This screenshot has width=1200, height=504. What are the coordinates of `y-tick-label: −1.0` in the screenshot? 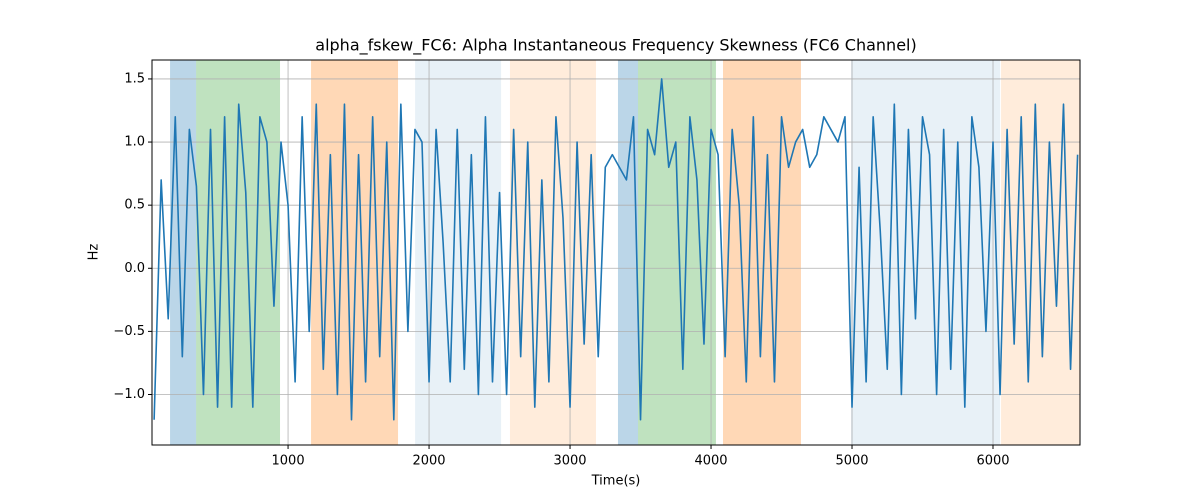 It's located at (129, 394).